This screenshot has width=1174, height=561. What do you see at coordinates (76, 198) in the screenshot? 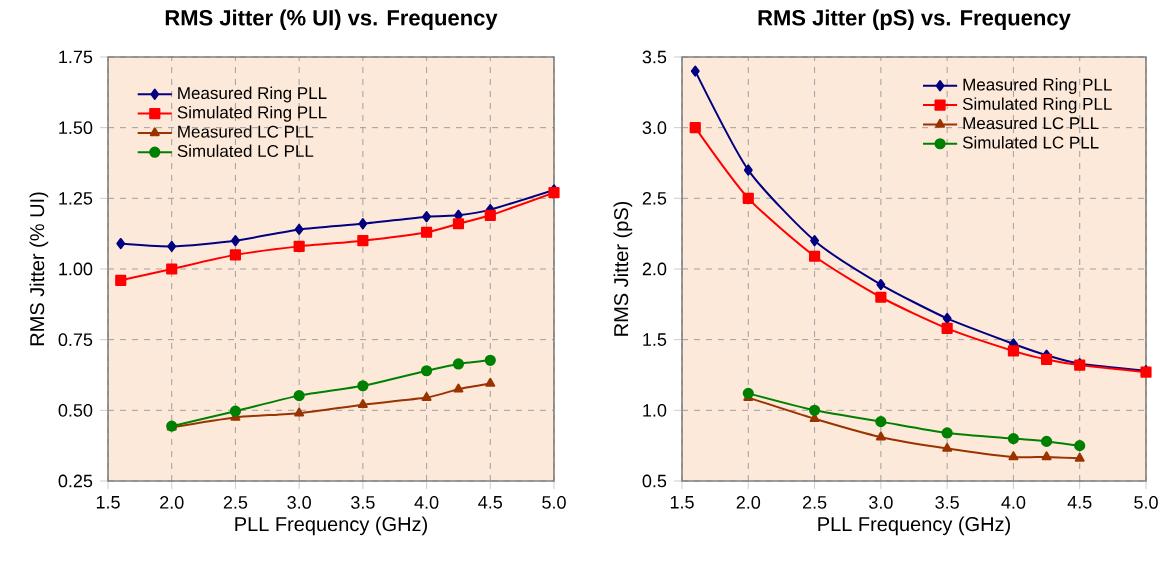
I see `y-tick-label: 1.25` at bounding box center [76, 198].